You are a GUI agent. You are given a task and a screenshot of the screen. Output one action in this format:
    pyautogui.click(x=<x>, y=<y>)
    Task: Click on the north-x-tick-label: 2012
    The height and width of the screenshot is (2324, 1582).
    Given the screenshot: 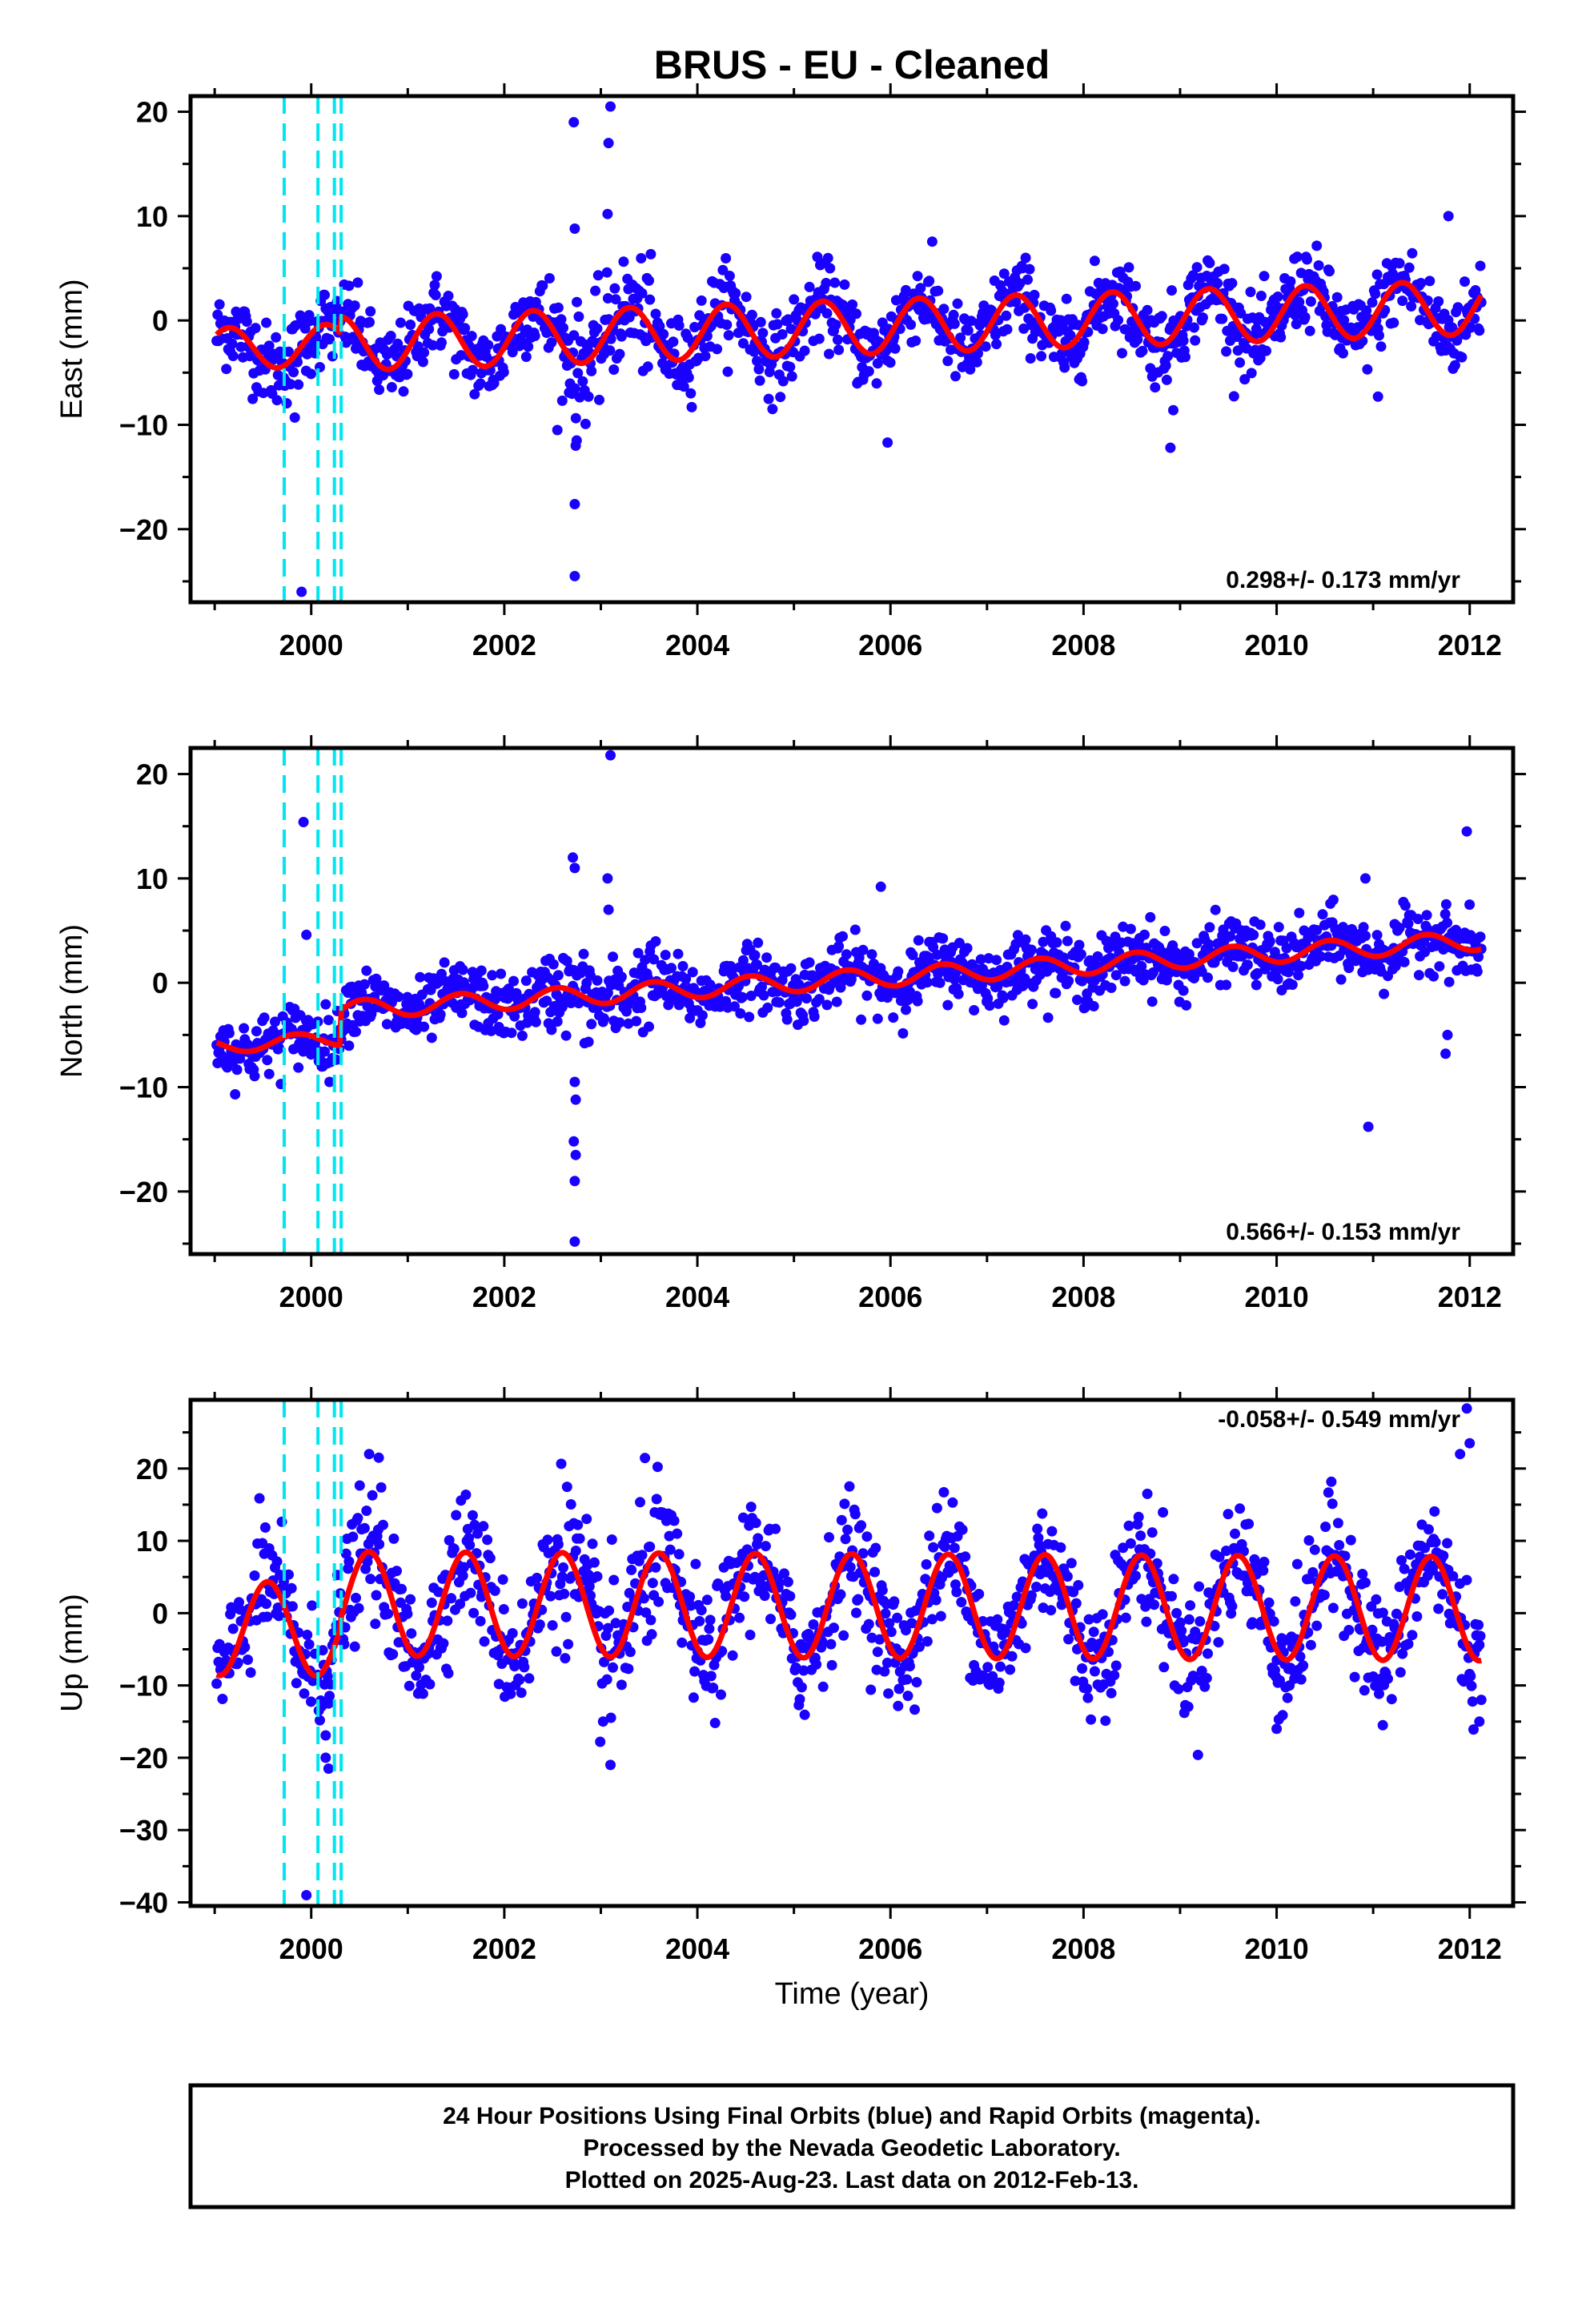 What is the action you would take?
    pyautogui.click(x=1470, y=1297)
    